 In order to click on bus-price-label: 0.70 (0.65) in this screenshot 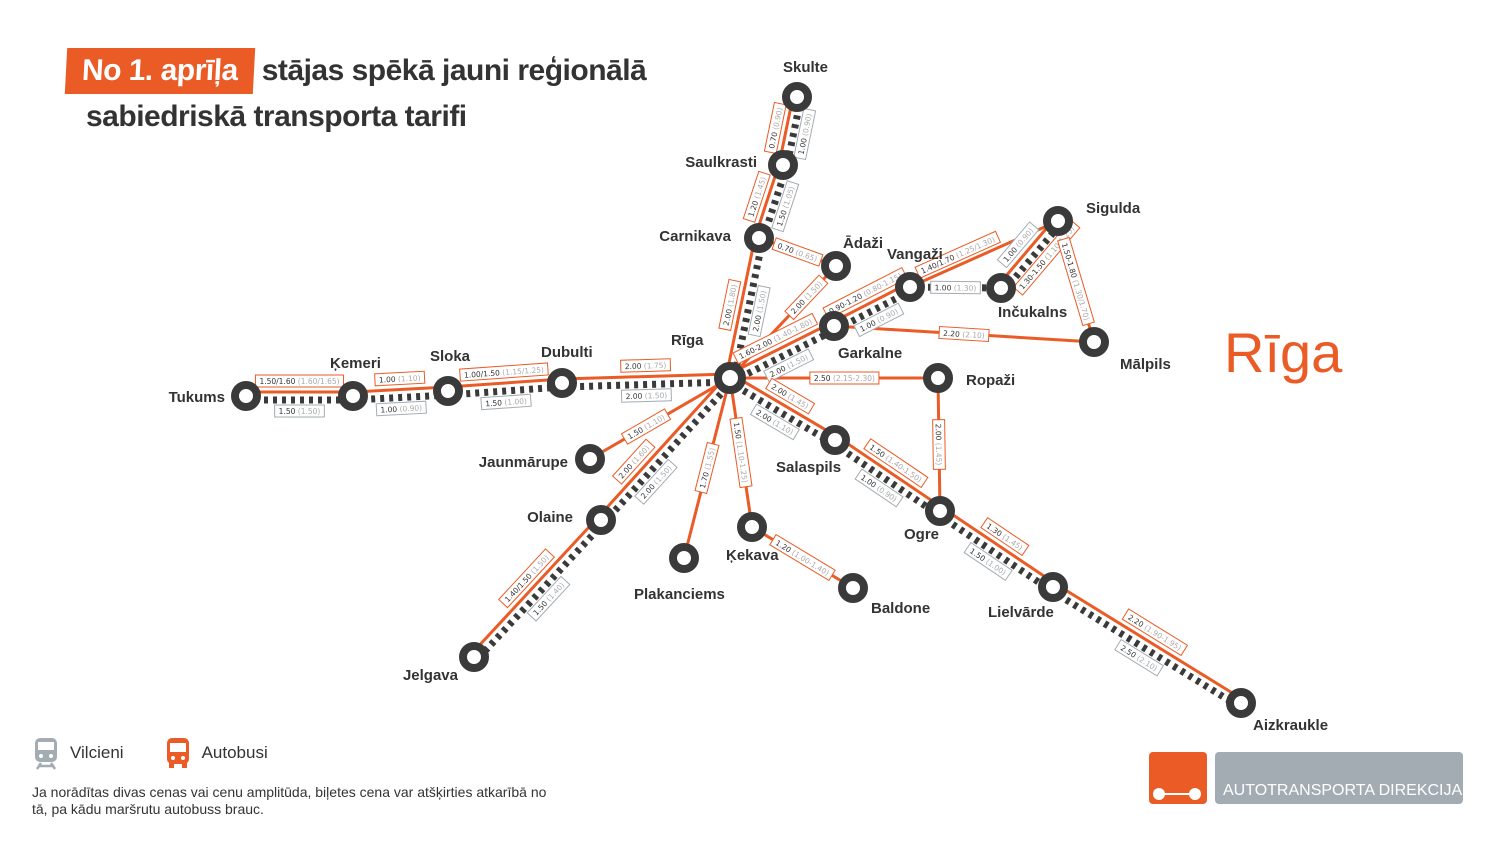, I will do `click(797, 252)`.